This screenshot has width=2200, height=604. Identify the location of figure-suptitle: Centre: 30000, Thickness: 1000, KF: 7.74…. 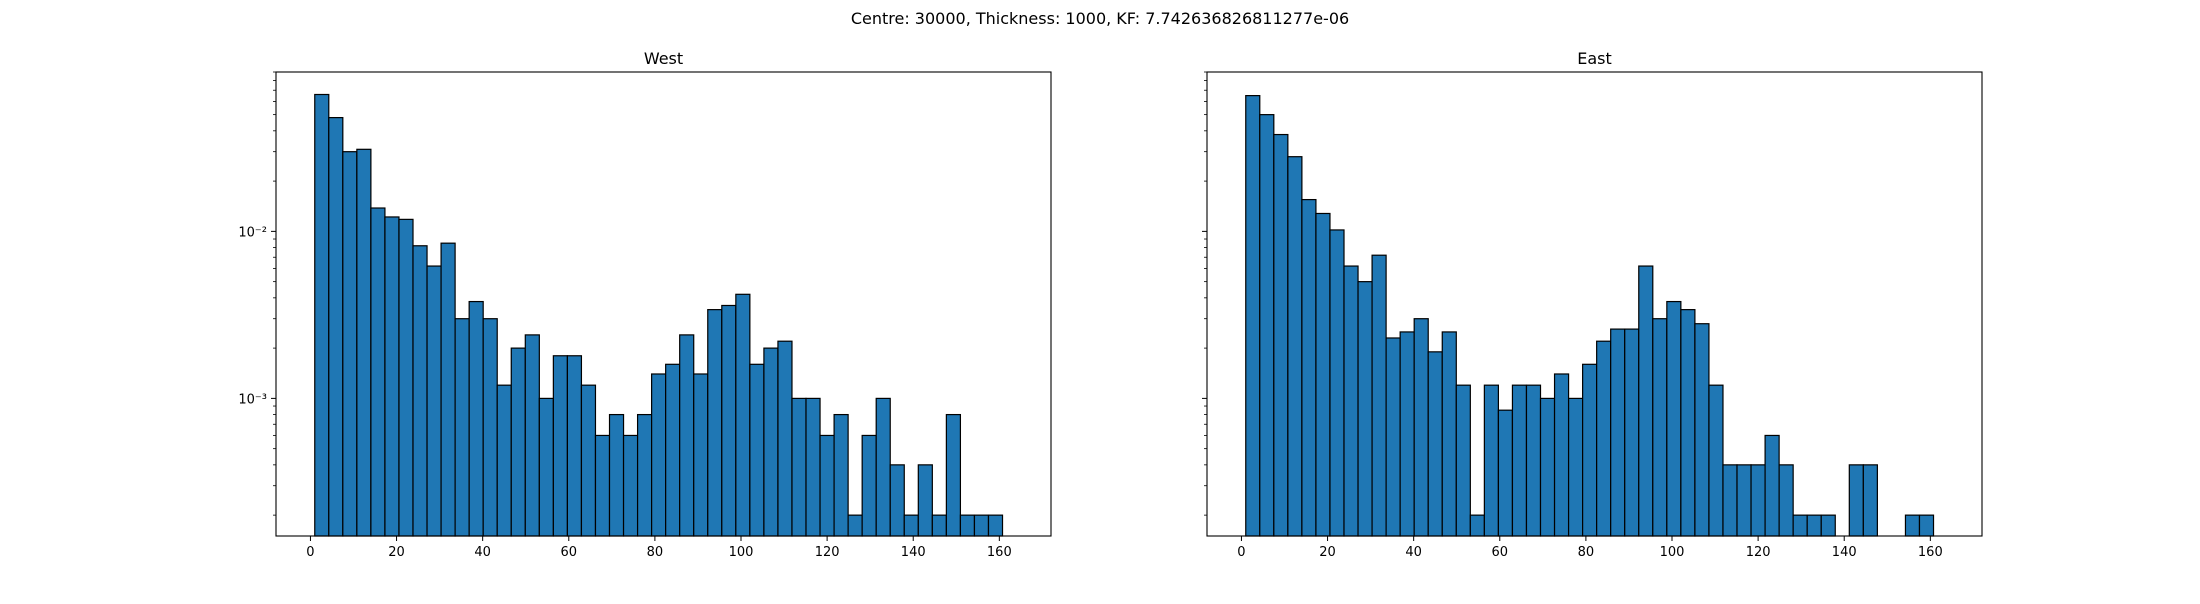
(1100, 18).